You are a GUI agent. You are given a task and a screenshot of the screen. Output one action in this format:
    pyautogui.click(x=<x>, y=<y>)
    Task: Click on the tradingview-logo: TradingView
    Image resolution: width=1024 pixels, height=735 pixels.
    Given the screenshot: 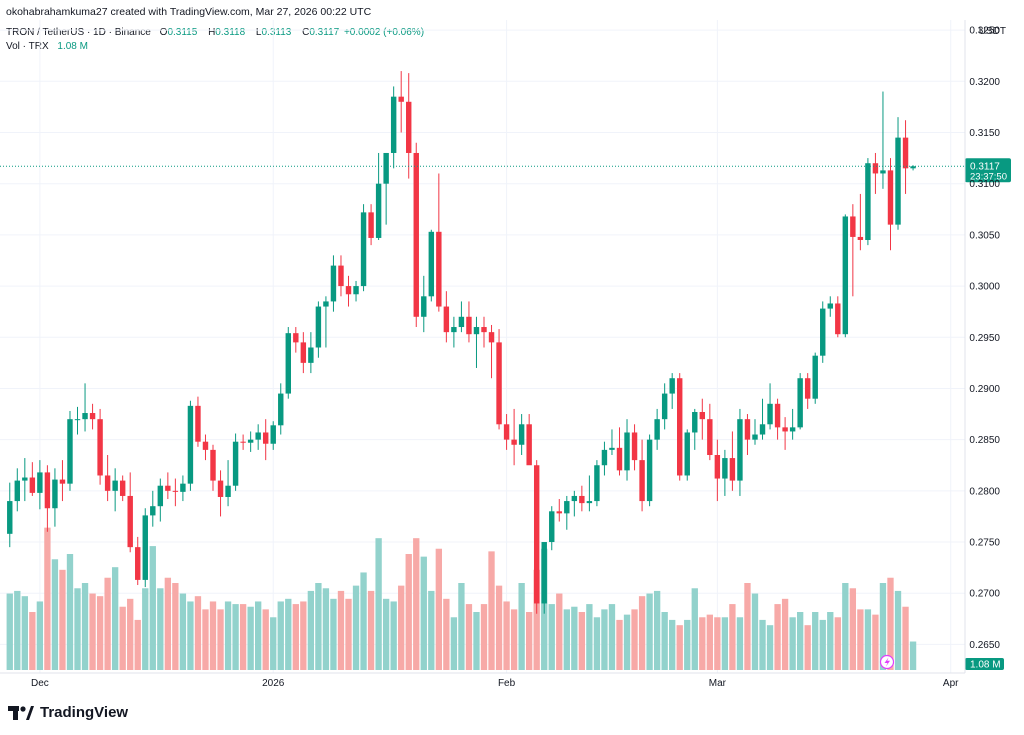 What is the action you would take?
    pyautogui.click(x=68, y=712)
    